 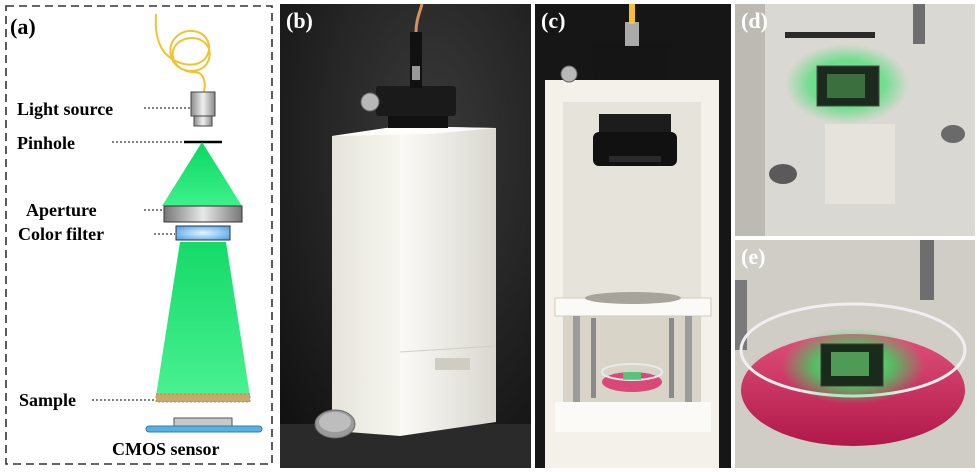 What do you see at coordinates (203, 398) in the screenshot?
I see `sample-shape` at bounding box center [203, 398].